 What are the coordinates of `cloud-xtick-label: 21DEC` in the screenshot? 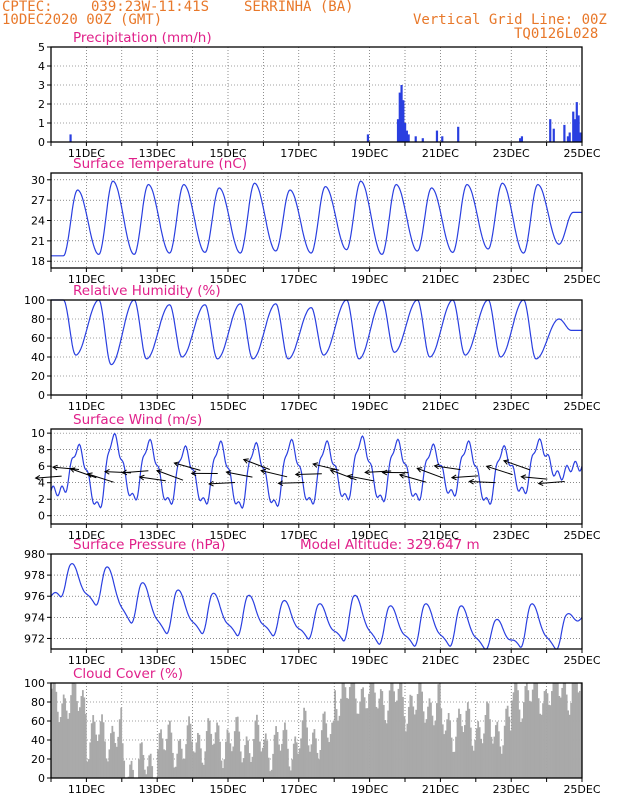 It's located at (440, 789).